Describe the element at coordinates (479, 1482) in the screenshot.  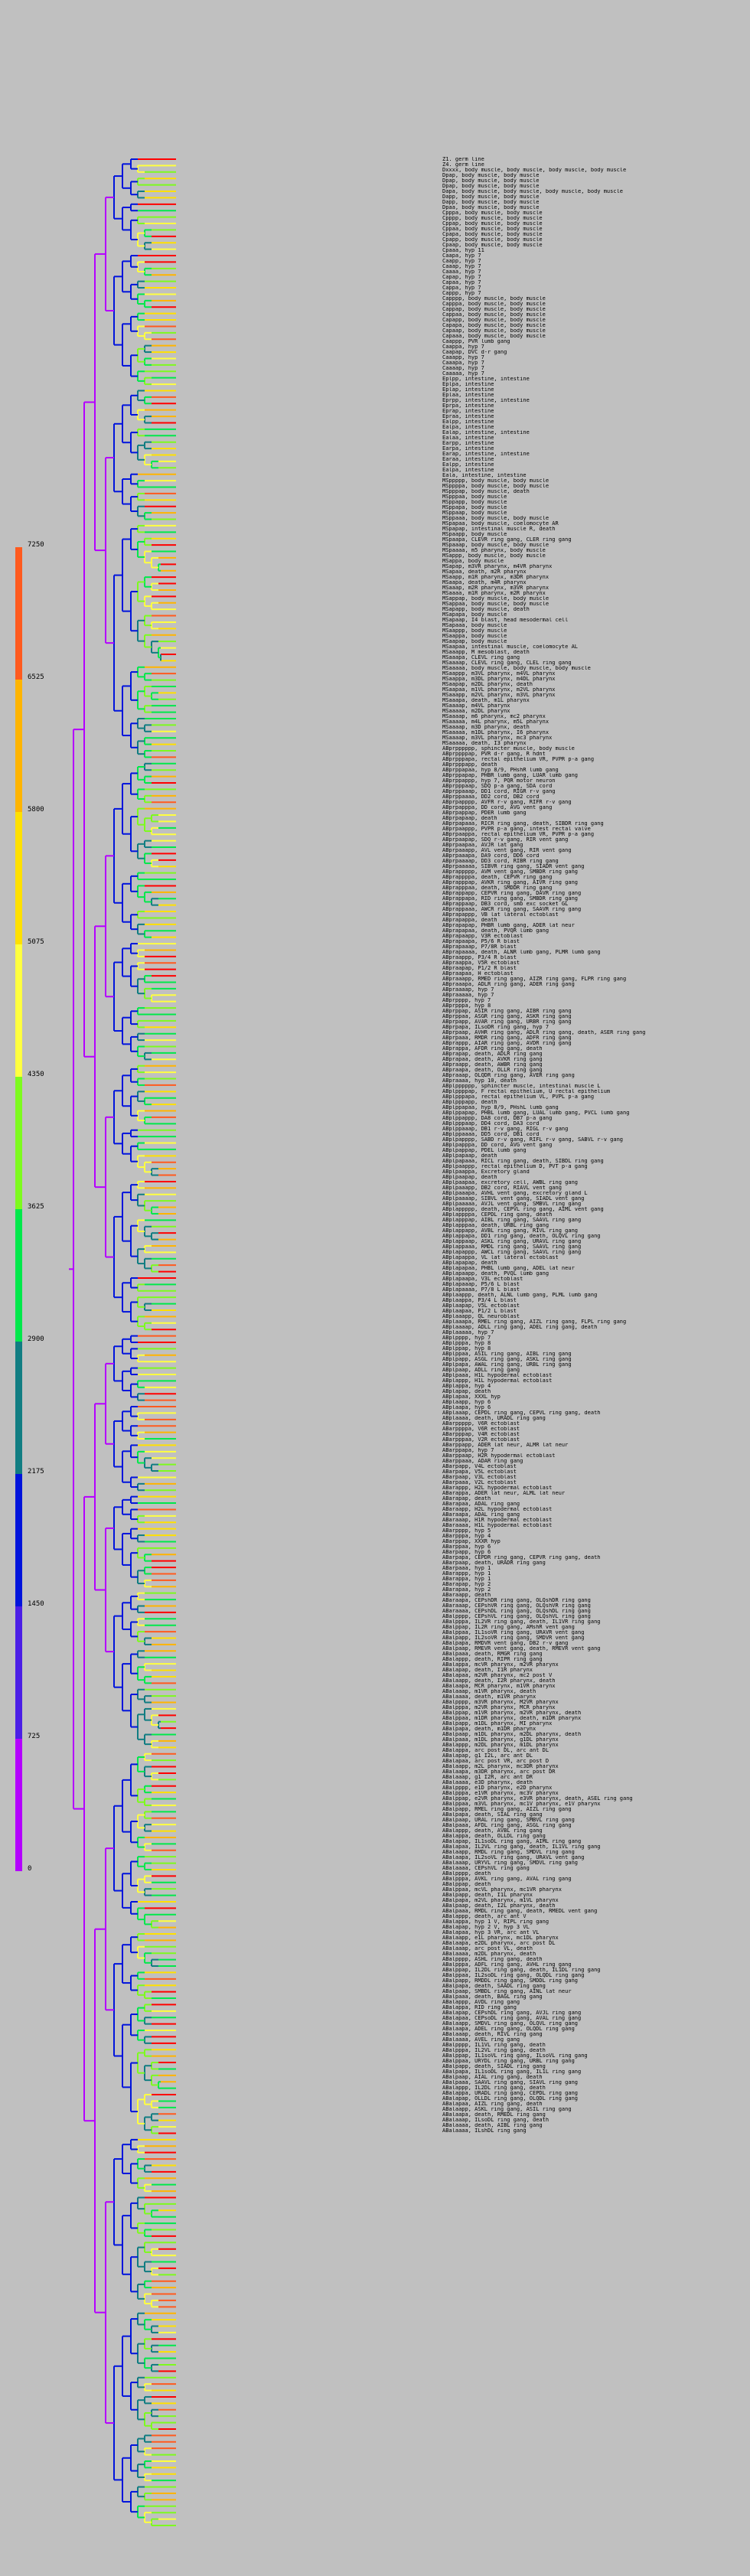
I see `cell-label: ABarpaaa, V2L ectoblast` at that location.